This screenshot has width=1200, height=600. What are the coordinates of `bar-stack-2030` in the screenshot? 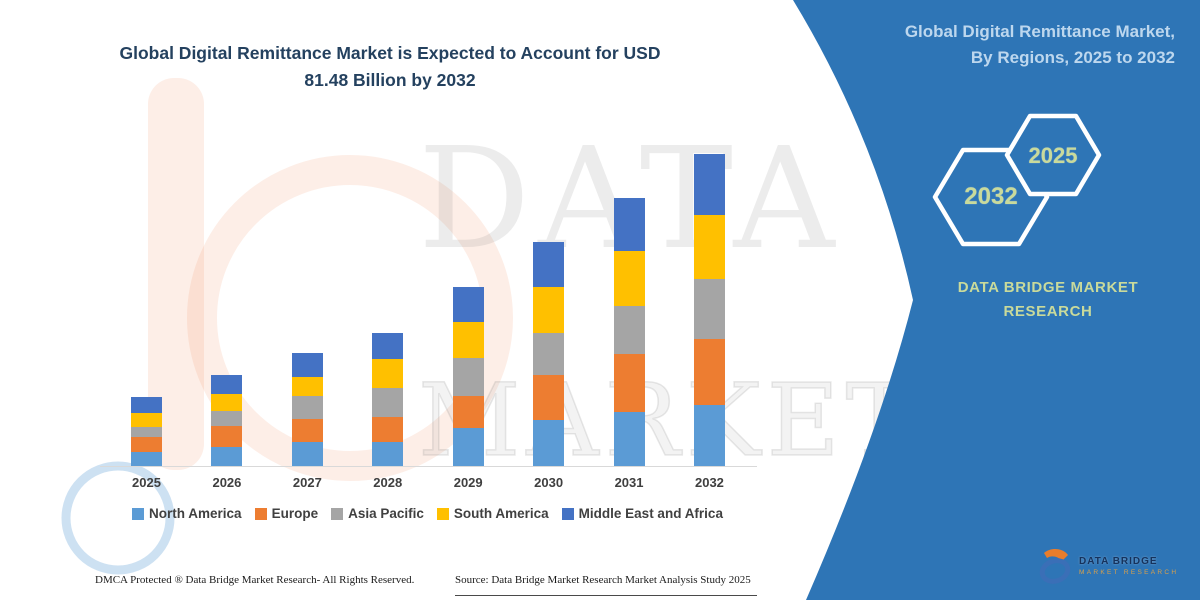 It's located at (549, 354).